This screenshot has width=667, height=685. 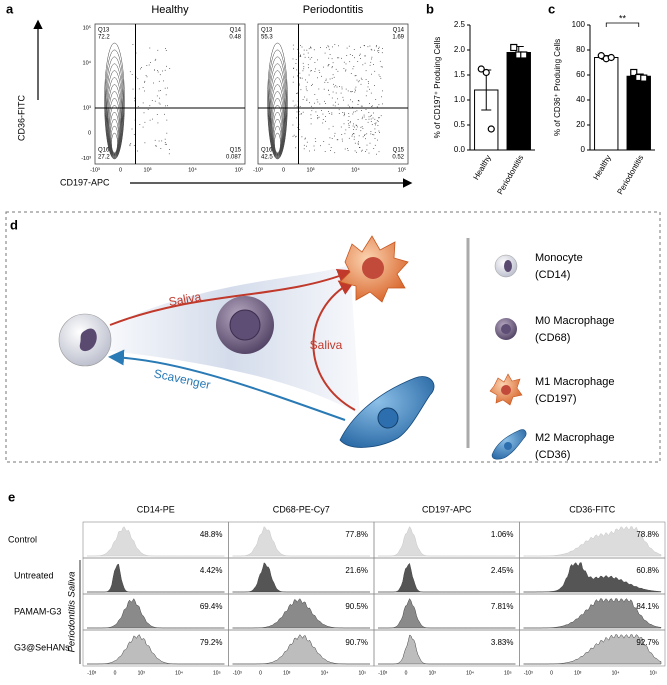 What do you see at coordinates (551, 673) in the screenshot?
I see `x-tick-label: 0` at bounding box center [551, 673].